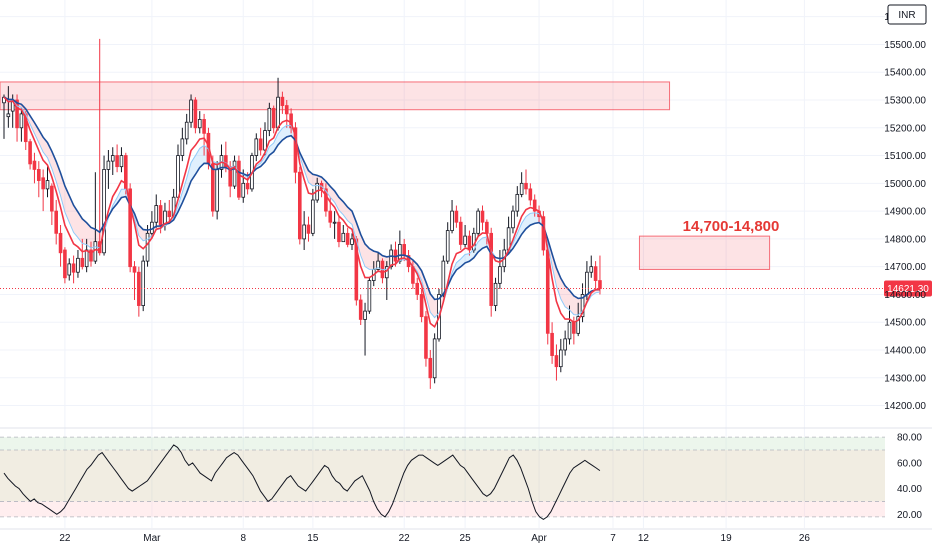 The height and width of the screenshot is (550, 932). What do you see at coordinates (805, 538) in the screenshot?
I see `x-tick-label: 26` at bounding box center [805, 538].